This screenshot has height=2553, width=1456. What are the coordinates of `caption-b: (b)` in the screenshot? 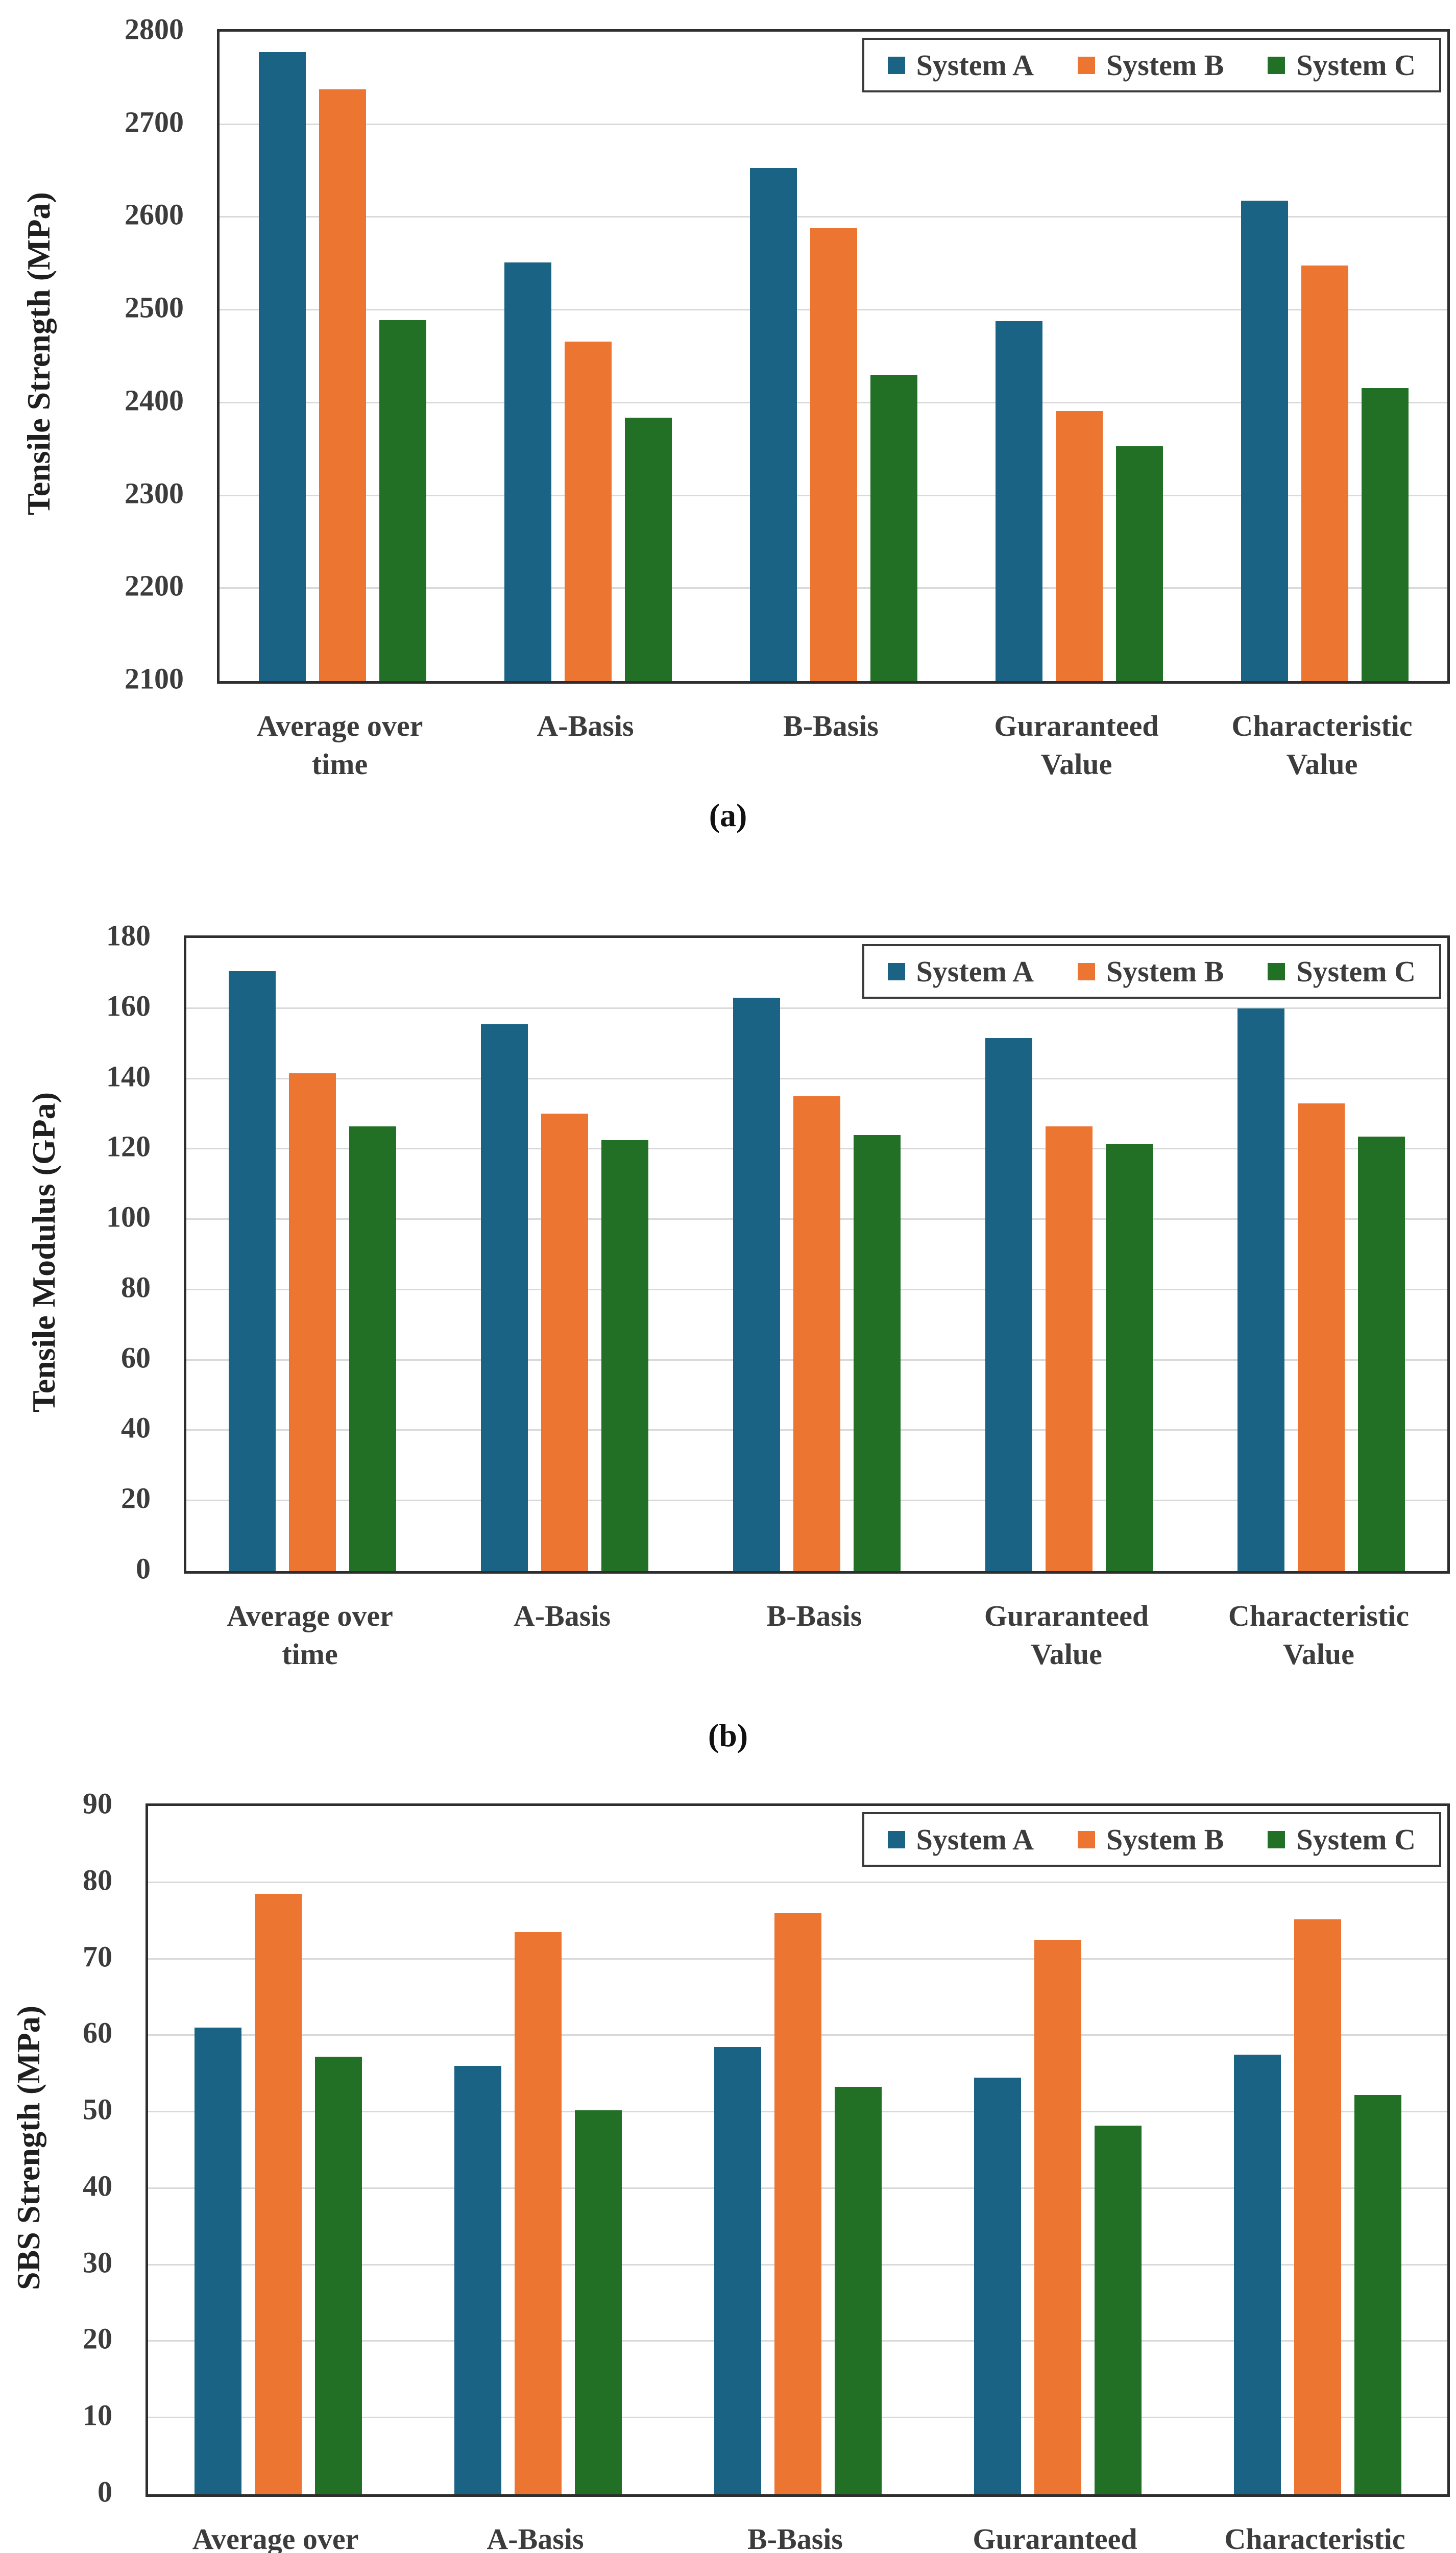 It's located at (728, 1735).